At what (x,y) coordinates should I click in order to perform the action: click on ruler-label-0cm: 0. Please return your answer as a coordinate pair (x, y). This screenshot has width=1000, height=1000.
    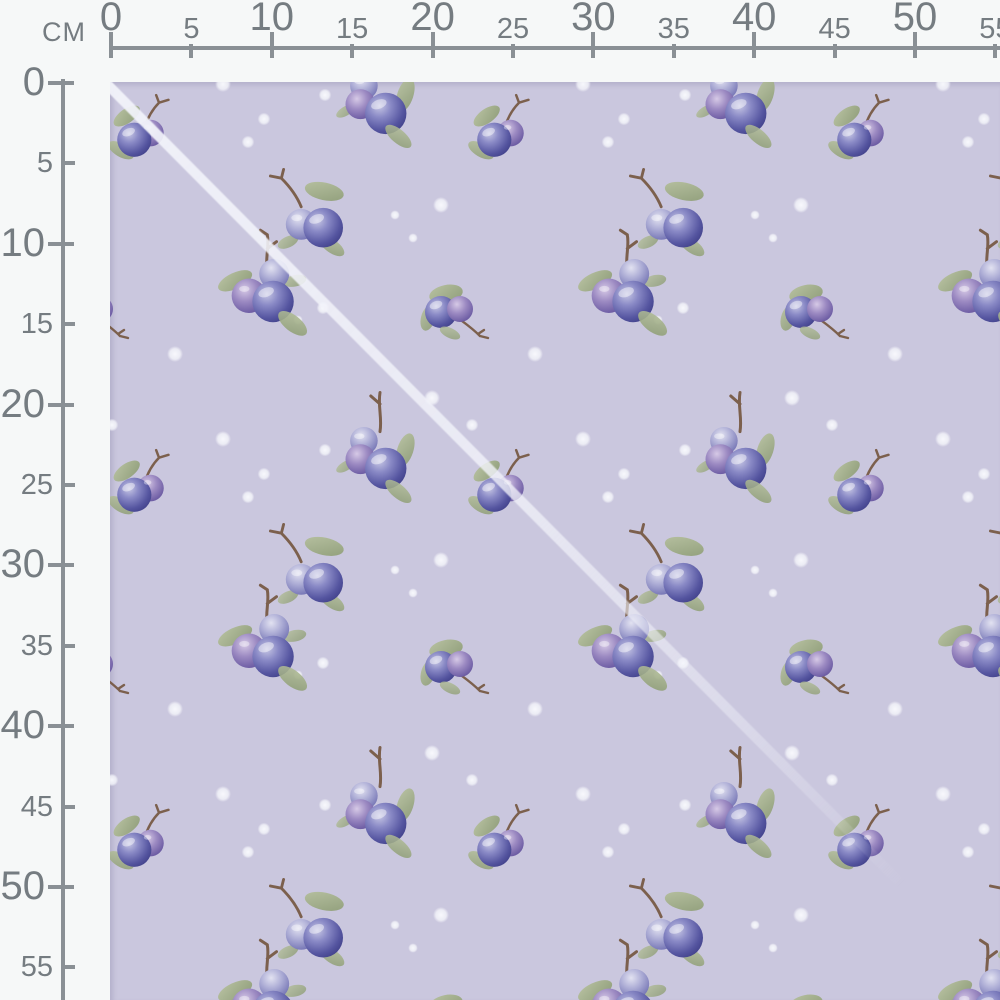
    Looking at the image, I should click on (33, 82).